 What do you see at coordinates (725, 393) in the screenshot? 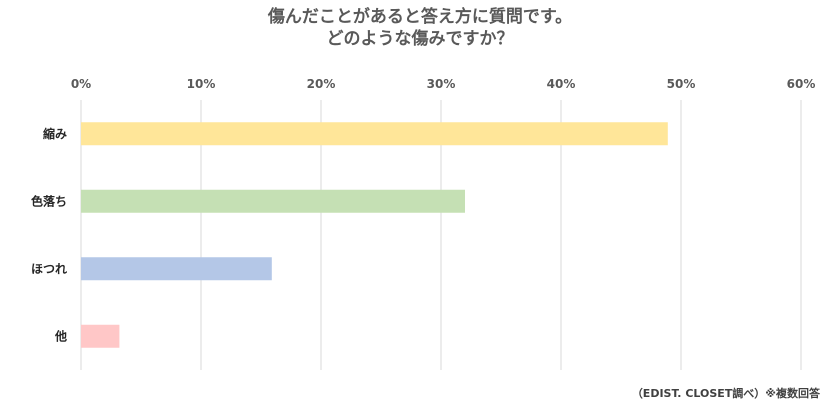
I see `source-note: （EDIST. CLOSET調べ）※複数回答` at bounding box center [725, 393].